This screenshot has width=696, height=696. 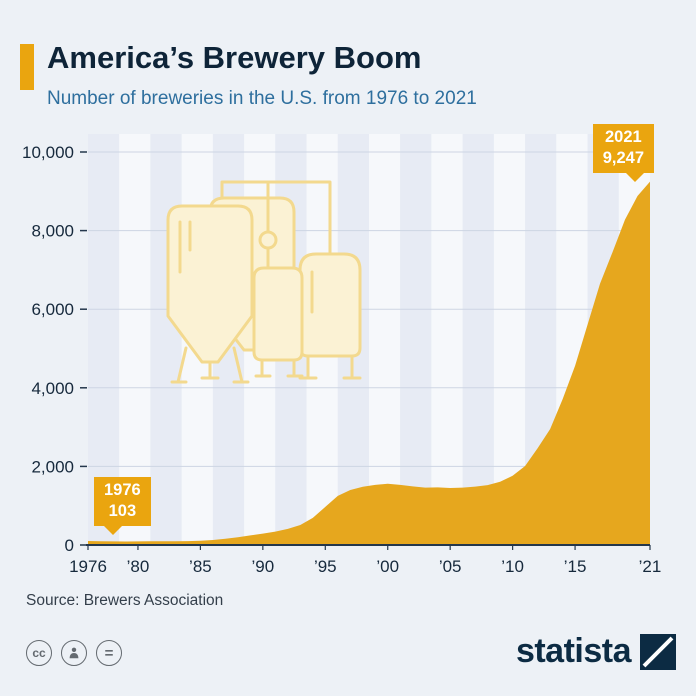 What do you see at coordinates (658, 651) in the screenshot?
I see `statista-logo-mark` at bounding box center [658, 651].